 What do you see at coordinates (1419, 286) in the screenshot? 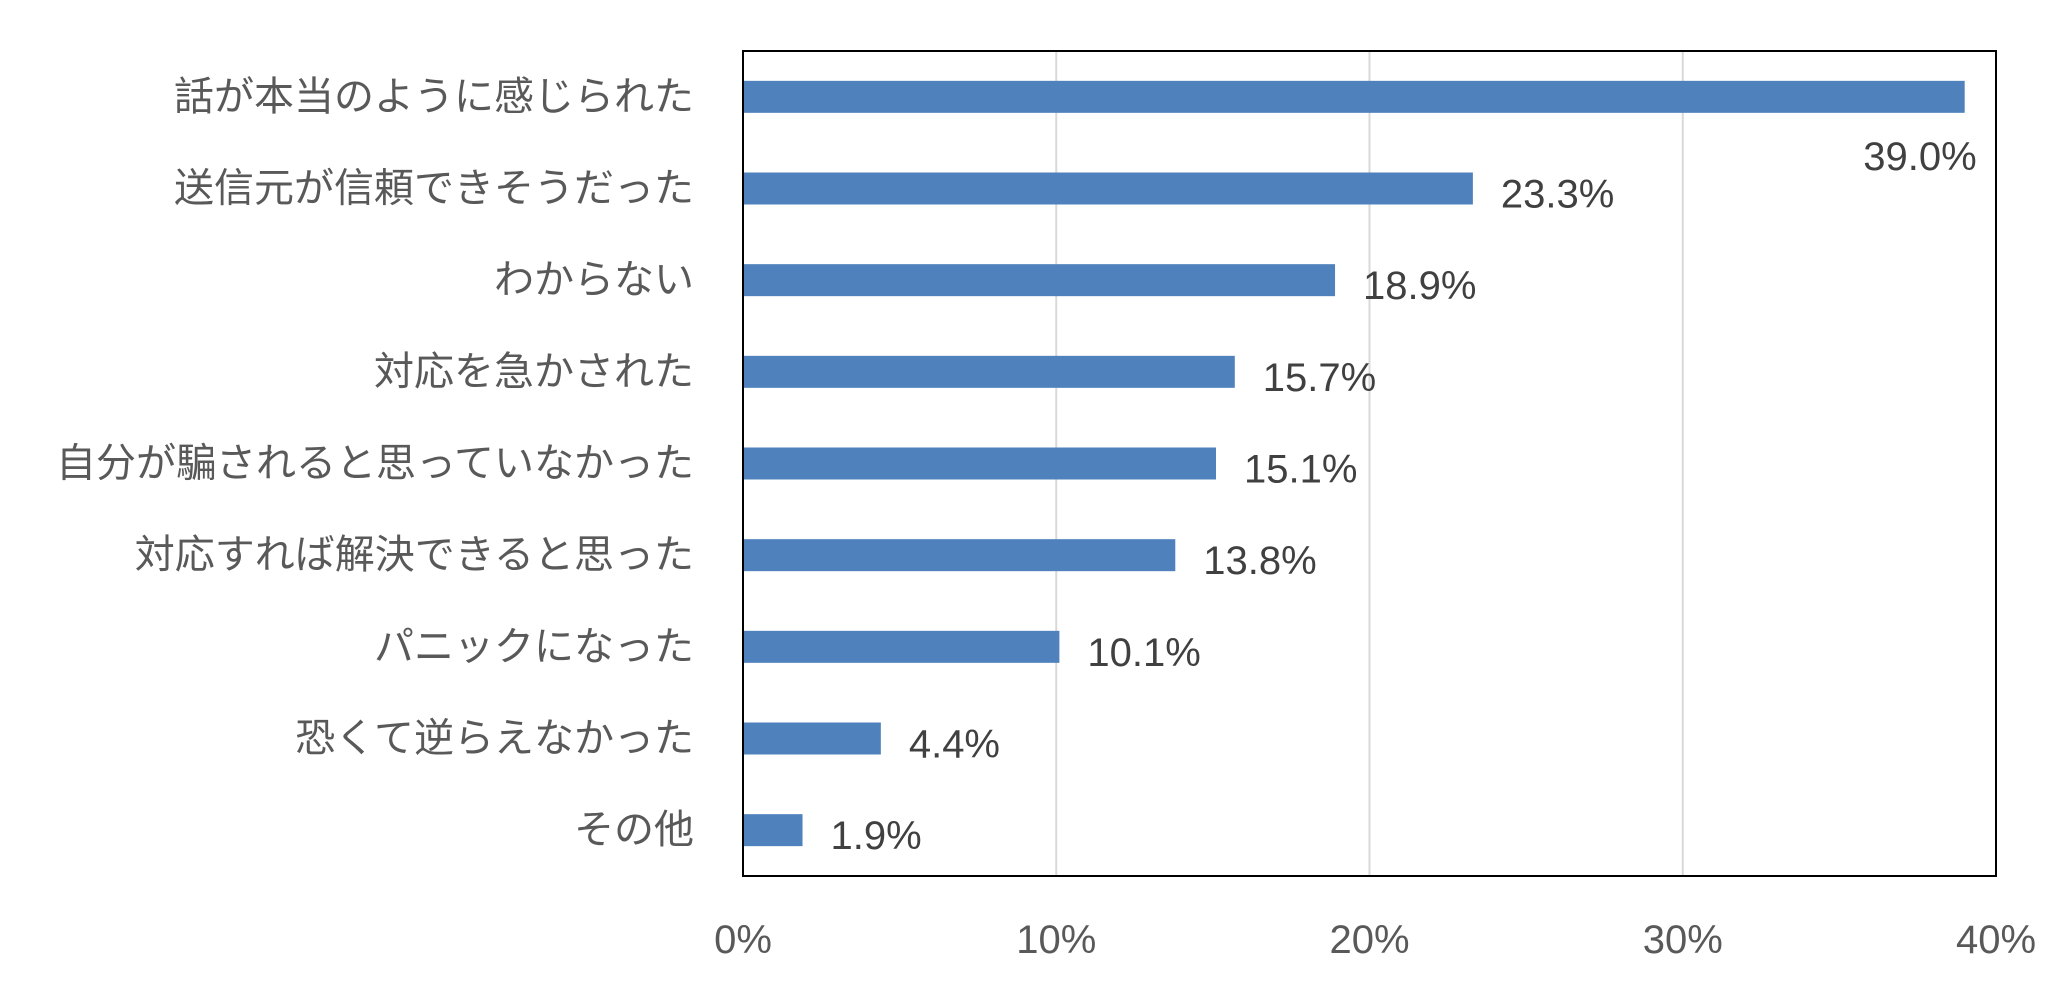
I see `data-label: 18.9%` at bounding box center [1419, 286].